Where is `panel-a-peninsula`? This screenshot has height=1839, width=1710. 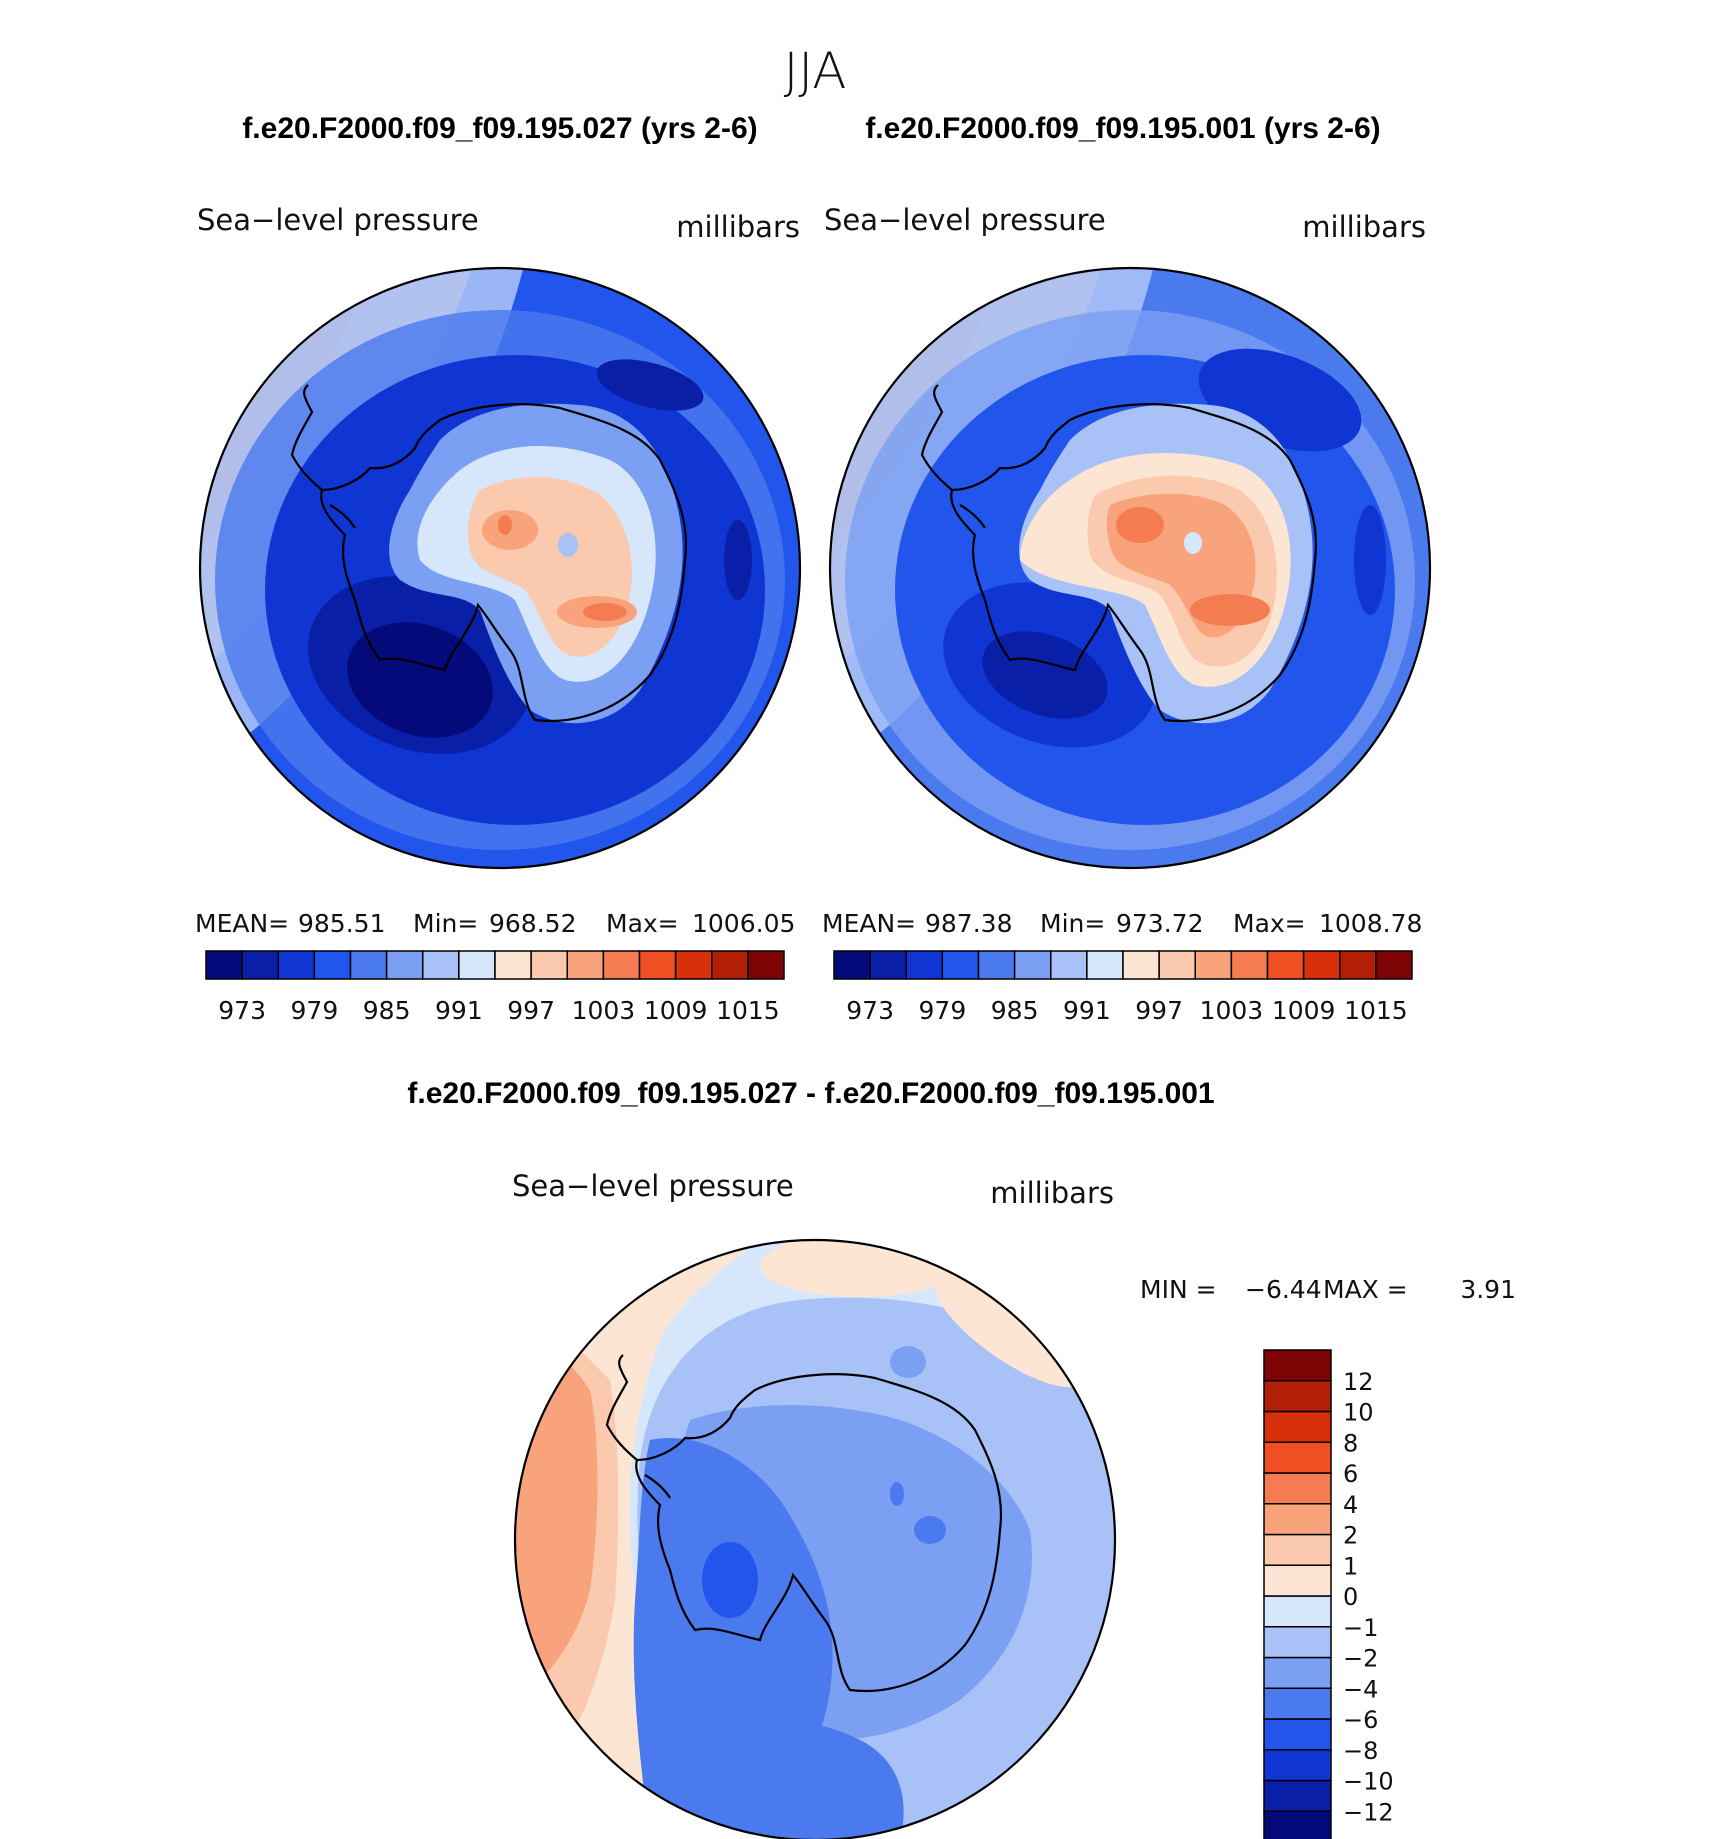
panel-a-peninsula is located at coordinates (323, 456).